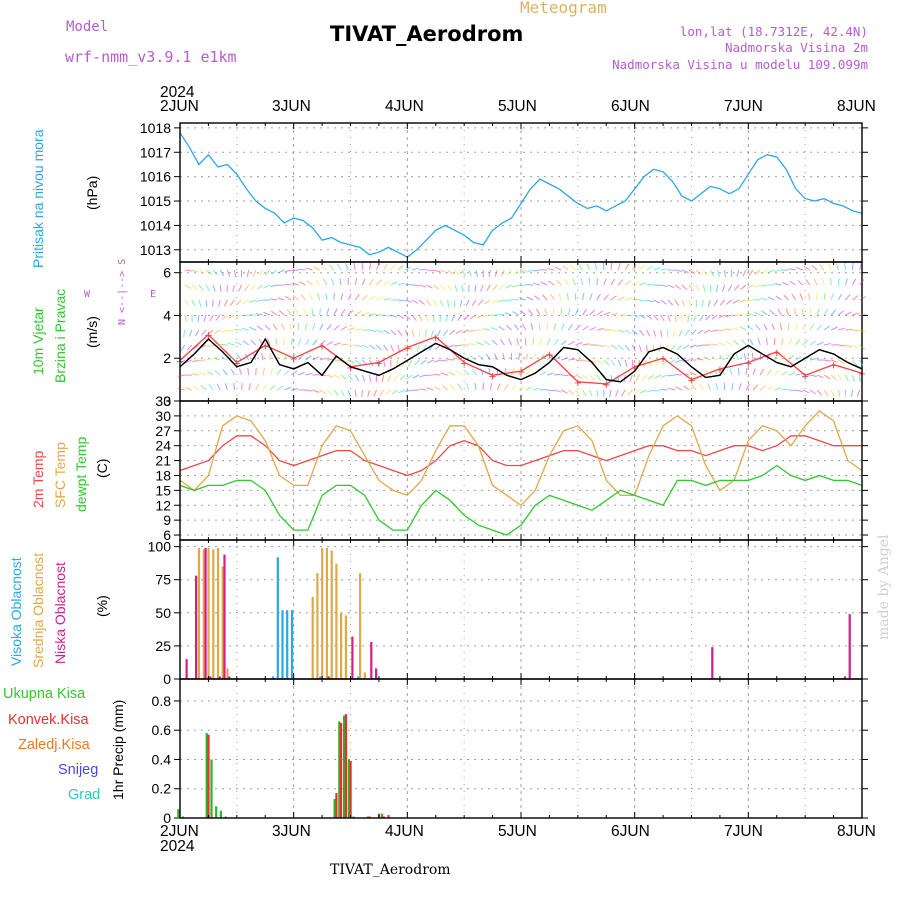 The width and height of the screenshot is (900, 900). What do you see at coordinates (162, 789) in the screenshot?
I see `y-tick-label: 0.2` at bounding box center [162, 789].